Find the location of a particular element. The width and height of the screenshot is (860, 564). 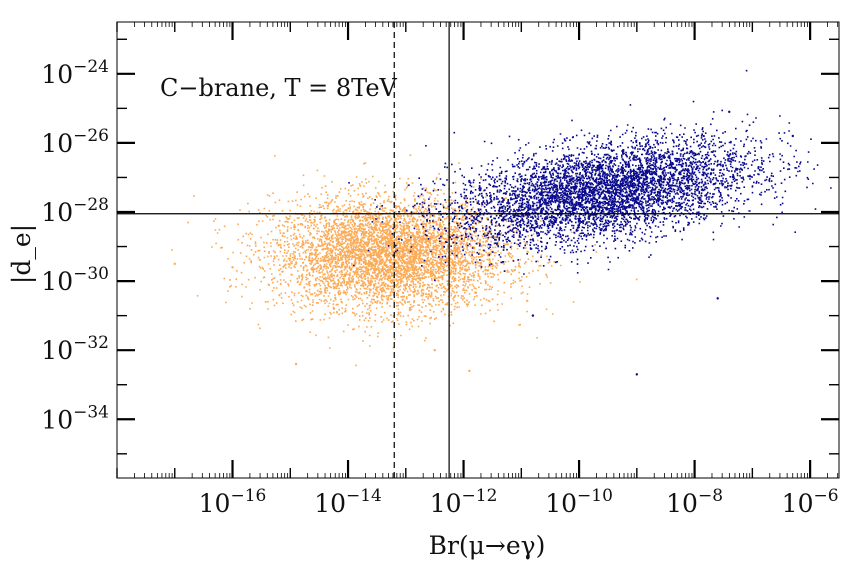

chart-annotation: C−brane, T = 8TeV is located at coordinates (279, 88).